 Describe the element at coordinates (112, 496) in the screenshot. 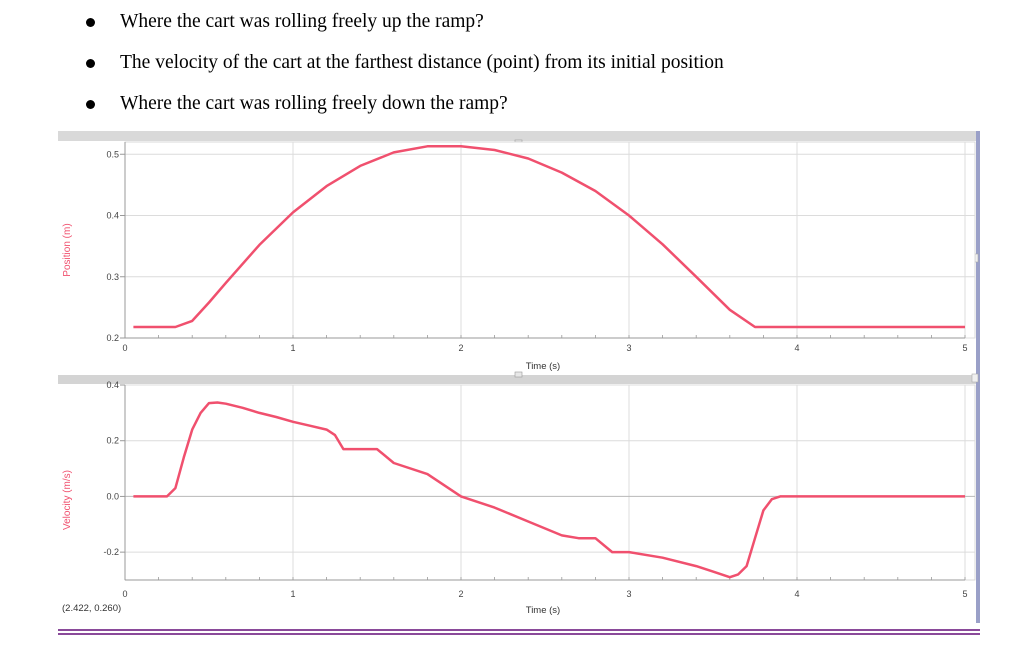

I see `y-tick-label: 0.0` at that location.